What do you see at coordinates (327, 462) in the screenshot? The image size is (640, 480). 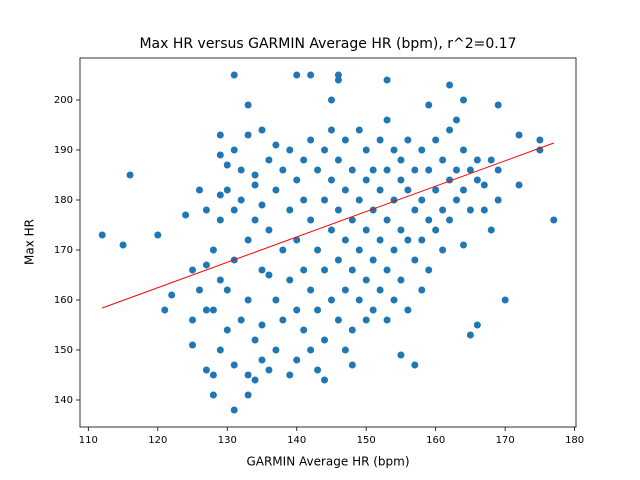 I see `x-axis-label: GARMIN Average HR (bpm)` at bounding box center [327, 462].